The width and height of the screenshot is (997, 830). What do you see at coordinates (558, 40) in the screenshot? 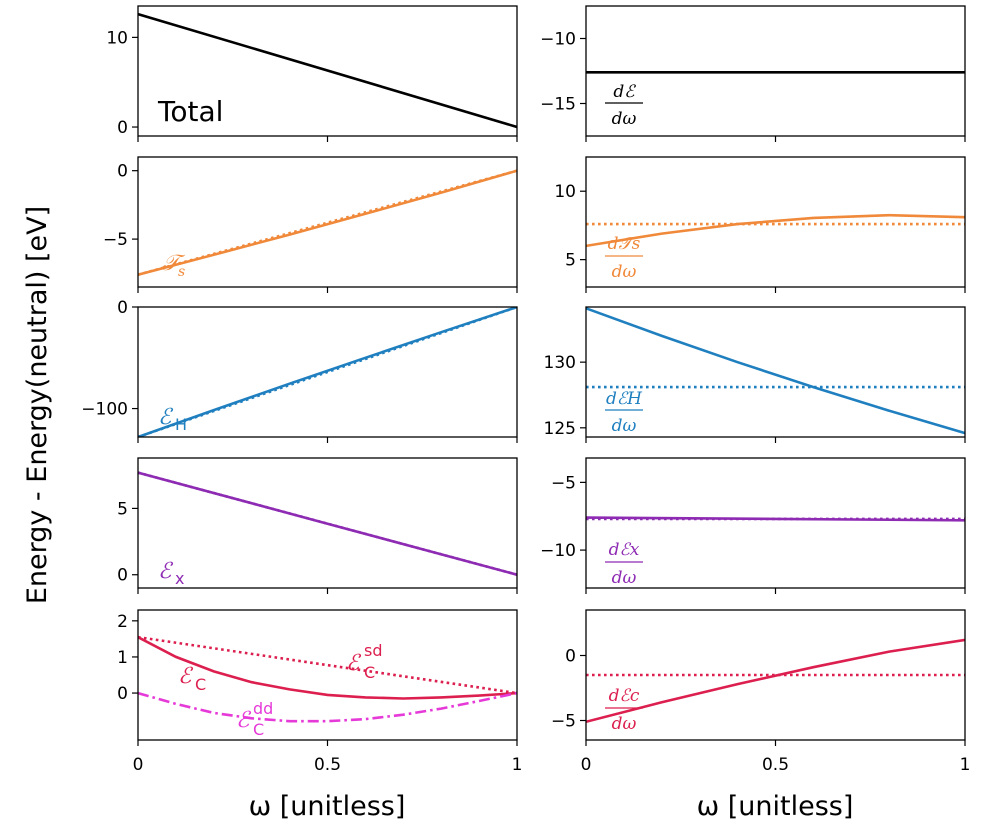
I see `y-tick-label-1-1: −10` at bounding box center [558, 40].